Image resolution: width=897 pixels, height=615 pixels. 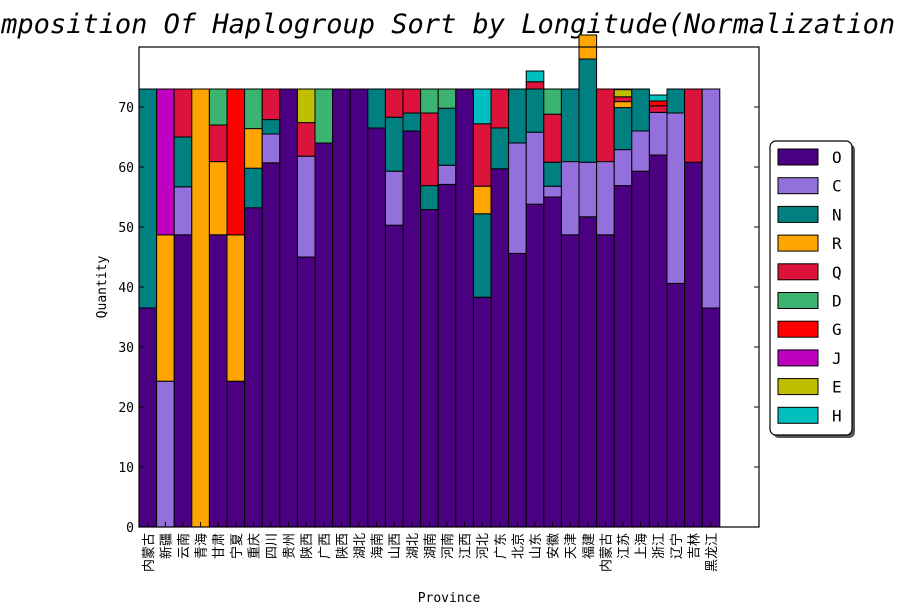 I want to click on legend-label: H, so click(x=837, y=415).